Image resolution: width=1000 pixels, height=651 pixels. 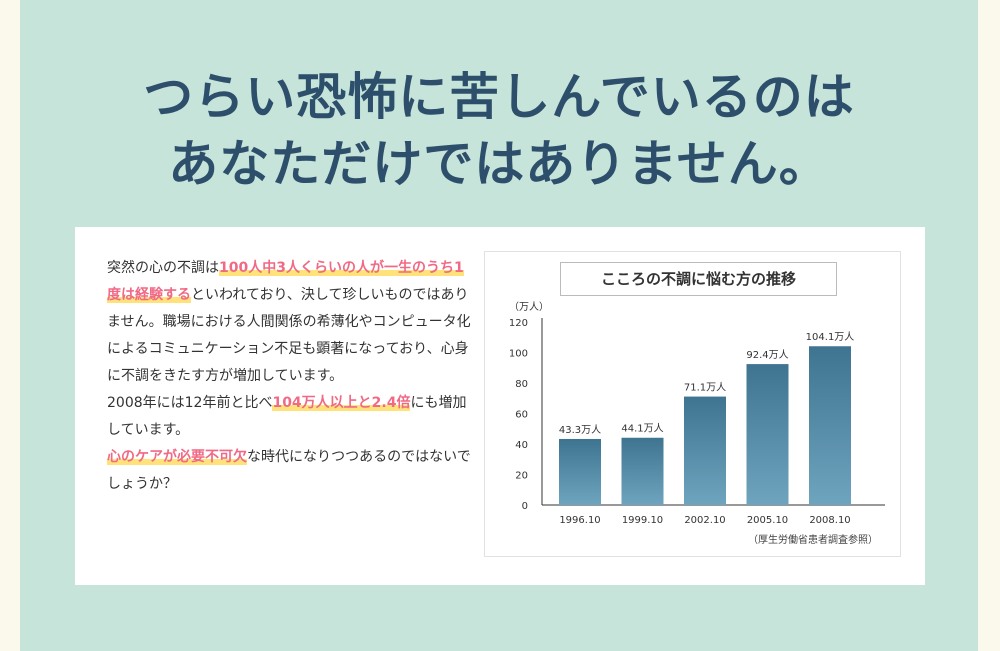 What do you see at coordinates (830, 425) in the screenshot?
I see `bar-2008.10` at bounding box center [830, 425].